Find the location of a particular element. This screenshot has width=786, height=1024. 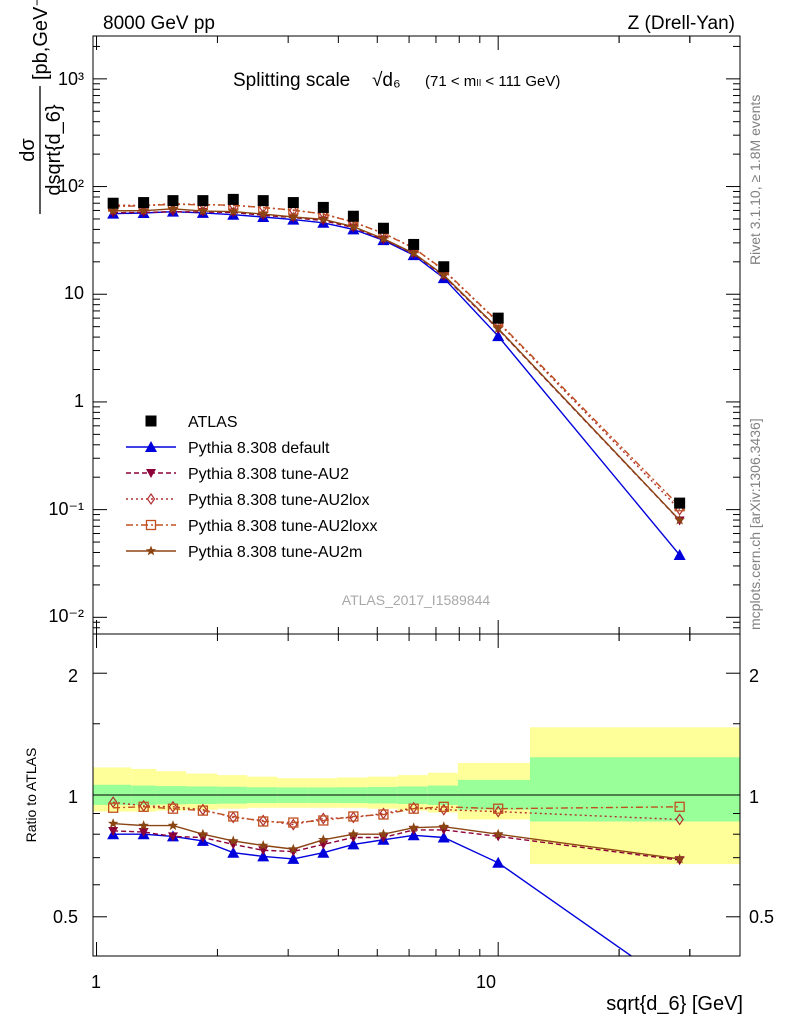

ratio-ylabel: Ratio to ATLAS is located at coordinates (31, 795).